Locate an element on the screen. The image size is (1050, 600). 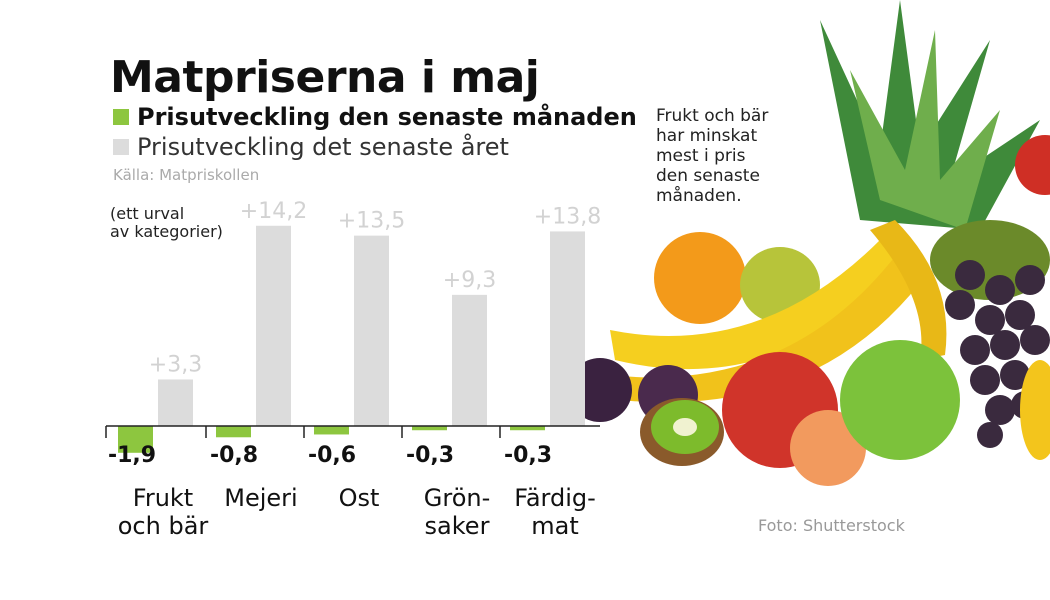
data-label-month: -0,6 is located at coordinates (332, 455).